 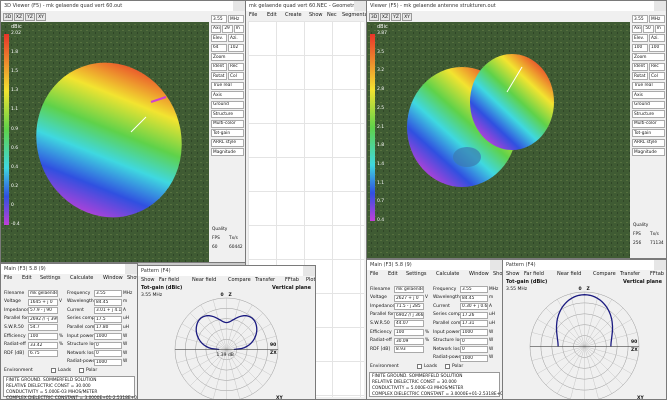 What do you see at coordinates (648, 28) in the screenshot?
I see `control: 50` at bounding box center [648, 28].